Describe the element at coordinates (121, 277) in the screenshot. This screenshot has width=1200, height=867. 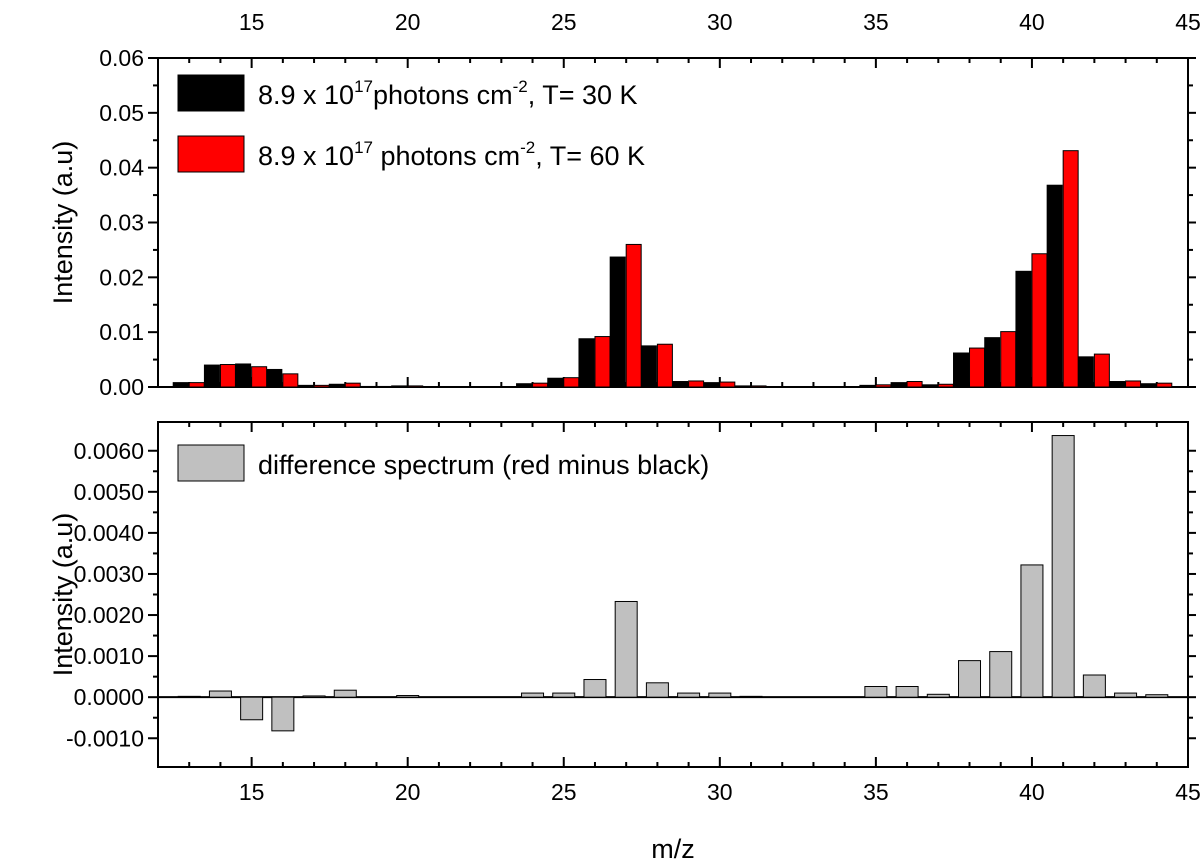
I see `top-y-tick-label: 0.02` at that location.